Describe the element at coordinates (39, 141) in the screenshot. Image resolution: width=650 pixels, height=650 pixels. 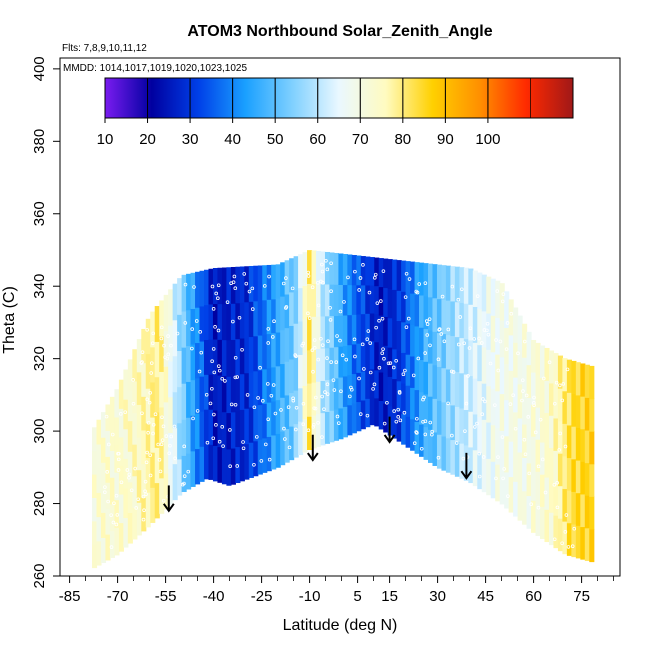
I see `y-tick-label: 380` at that location.